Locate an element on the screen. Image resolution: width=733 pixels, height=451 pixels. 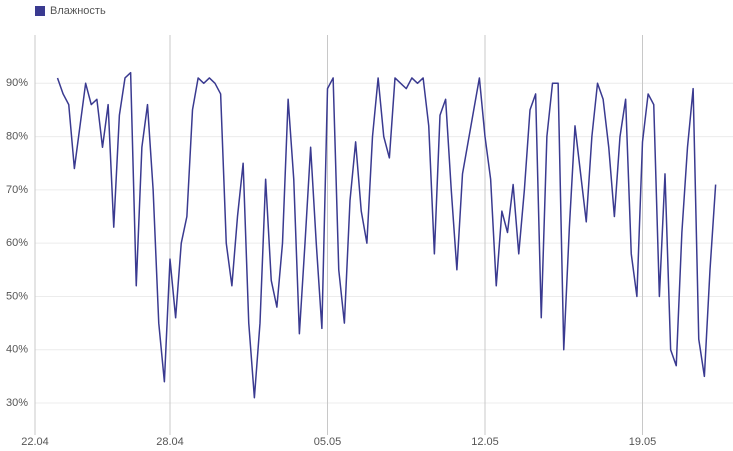
y-tick-label: 90% is located at coordinates (17, 83).